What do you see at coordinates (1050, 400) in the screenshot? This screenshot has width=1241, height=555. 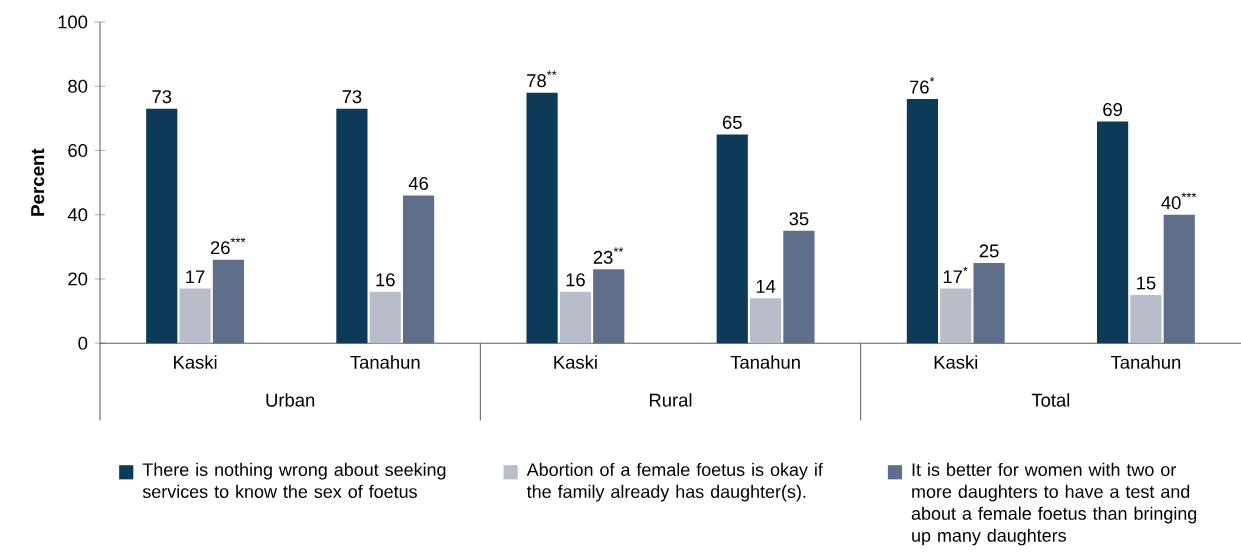 I see `text: Total` at bounding box center [1050, 400].